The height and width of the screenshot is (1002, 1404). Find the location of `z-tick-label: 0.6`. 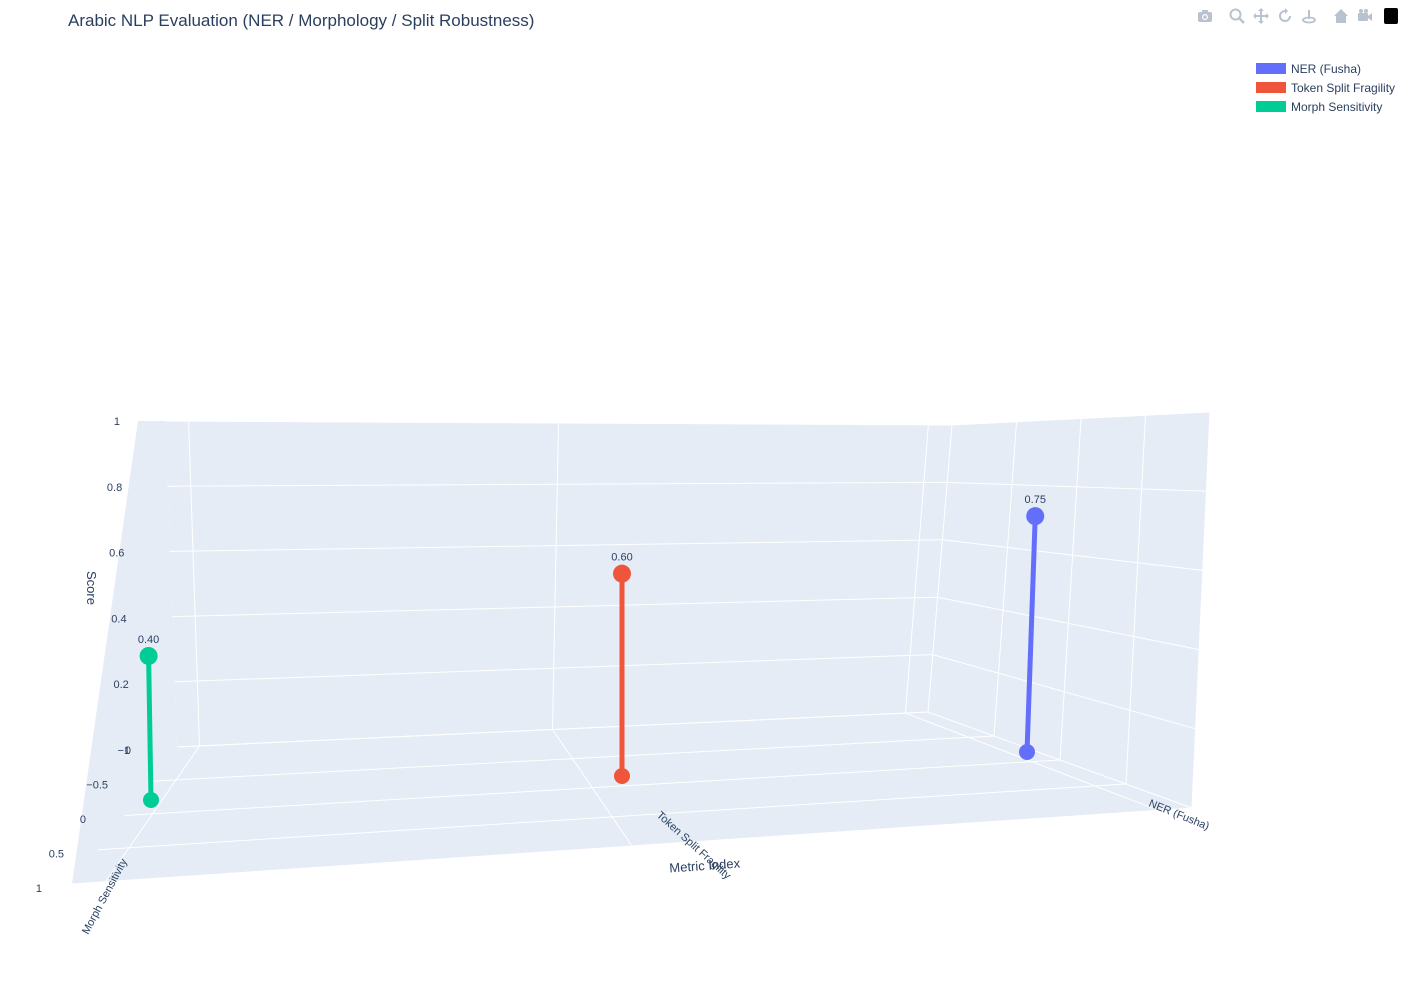

z-tick-label: 0.6 is located at coordinates (116, 554).